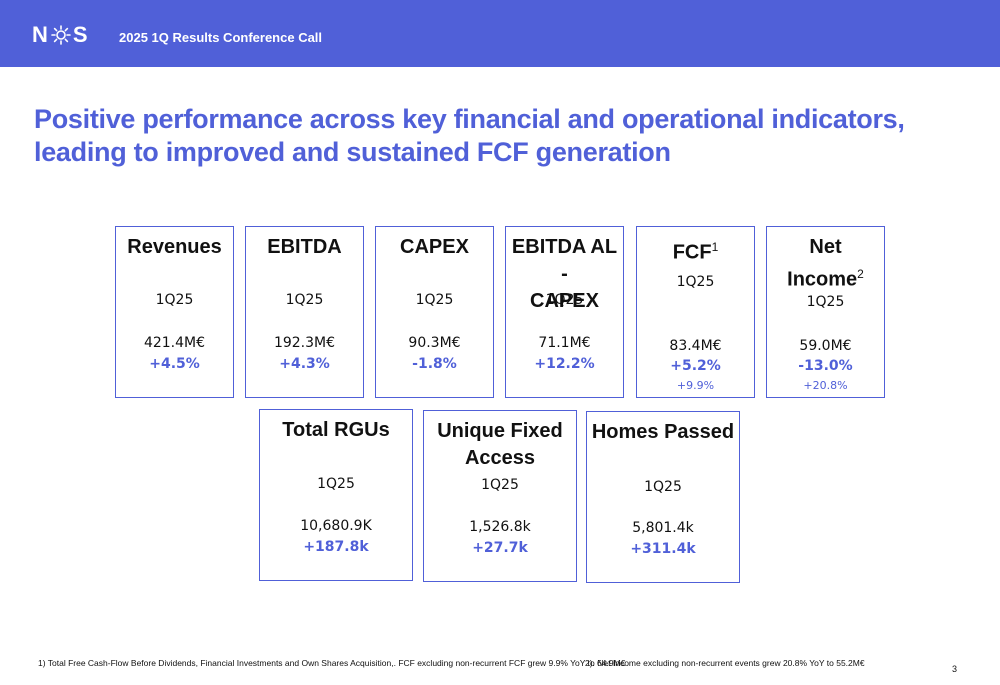 This screenshot has width=1000, height=685. I want to click on kpi-title-line2: Income, so click(822, 279).